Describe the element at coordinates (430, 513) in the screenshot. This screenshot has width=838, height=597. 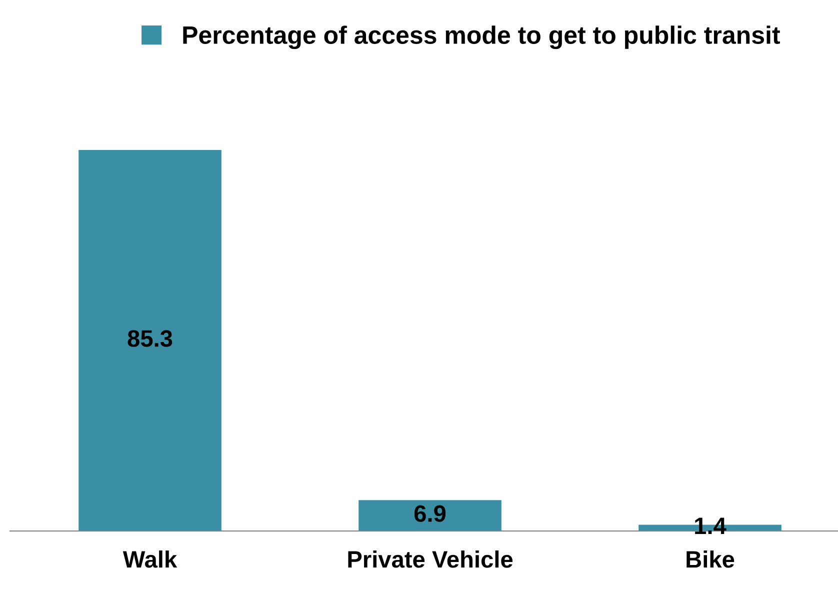
I see `data-label: 6.9` at that location.